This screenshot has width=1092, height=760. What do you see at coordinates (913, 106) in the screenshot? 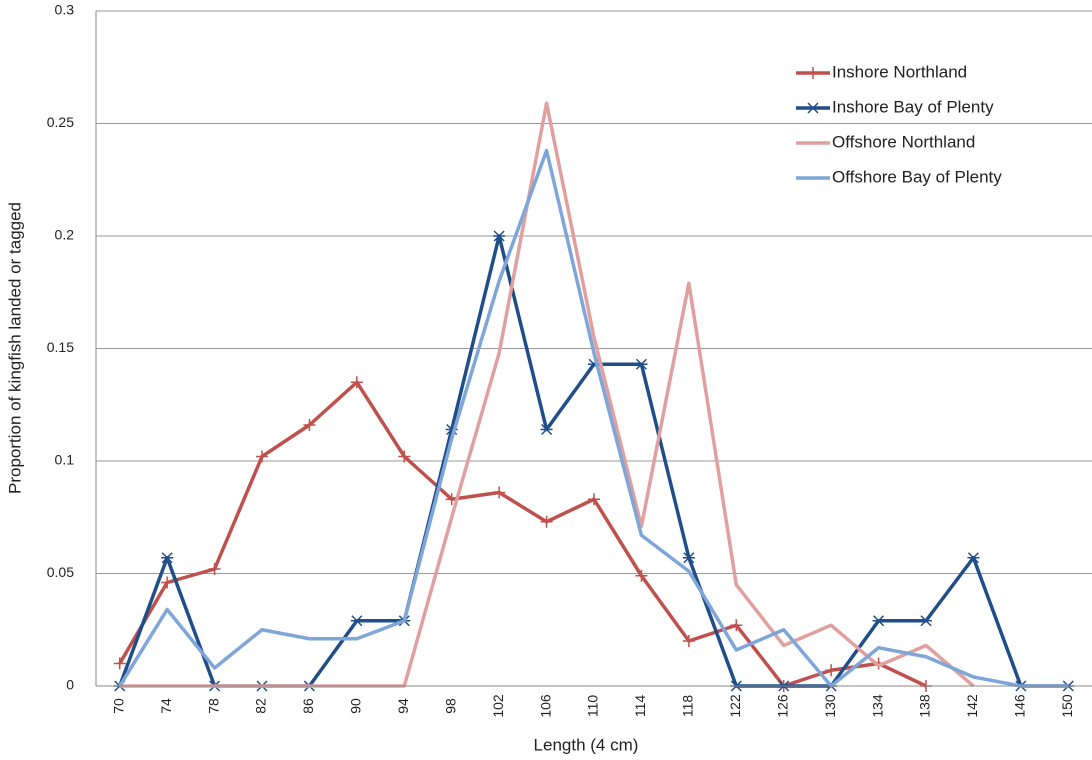
I see `legend-label: Inshore Bay of Plenty` at bounding box center [913, 106].